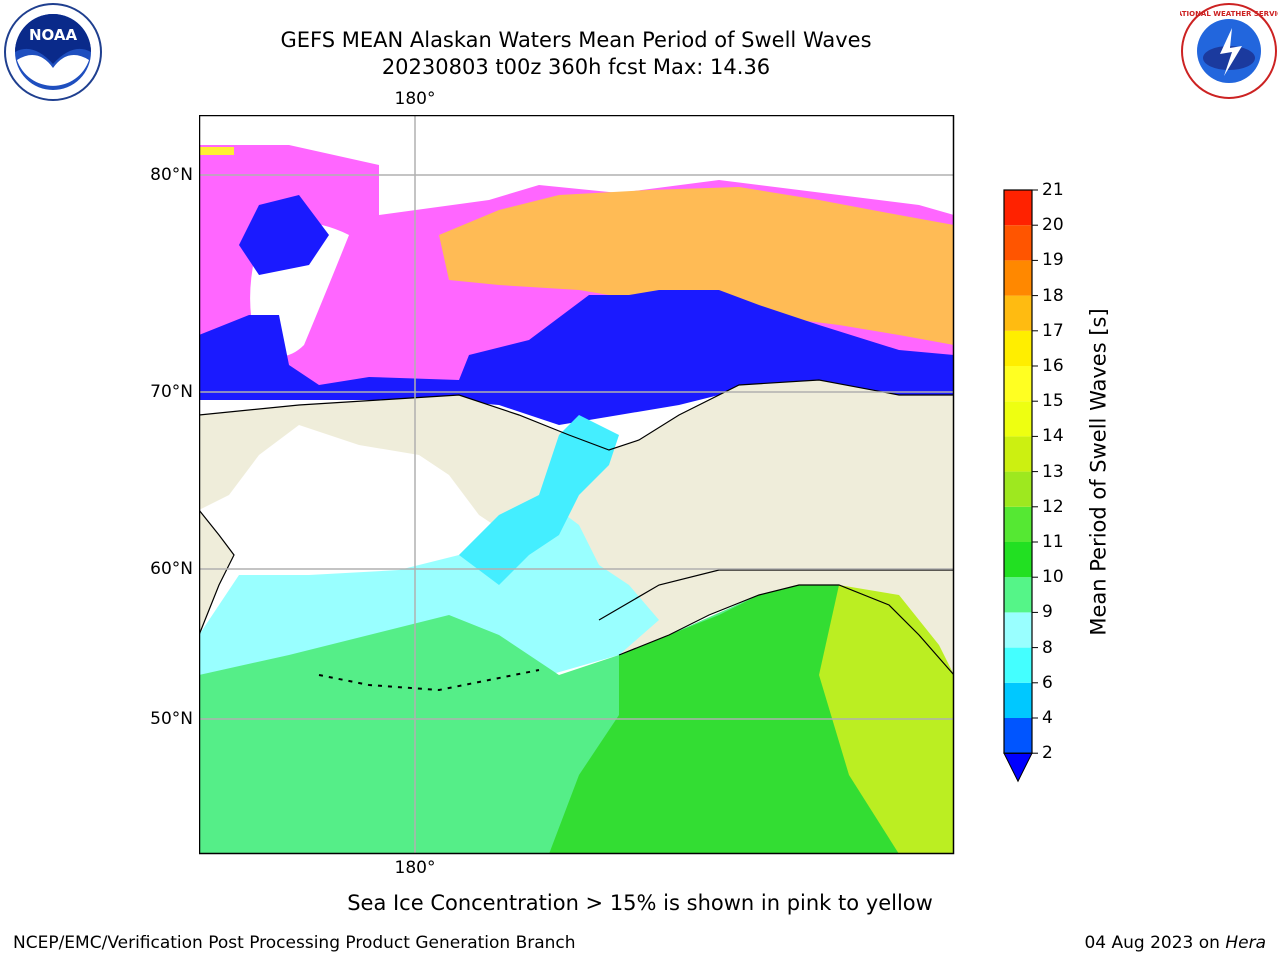 The image size is (1280, 960). What do you see at coordinates (539, 500) in the screenshot?
I see `swell-cyan` at bounding box center [539, 500].